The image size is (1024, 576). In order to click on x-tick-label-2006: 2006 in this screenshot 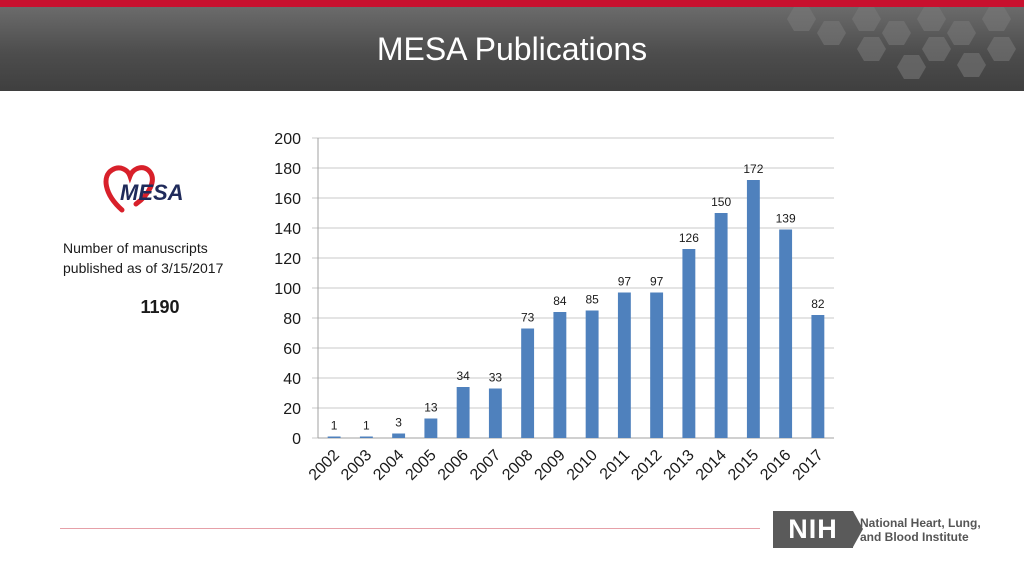, I will do `click(453, 465)`.